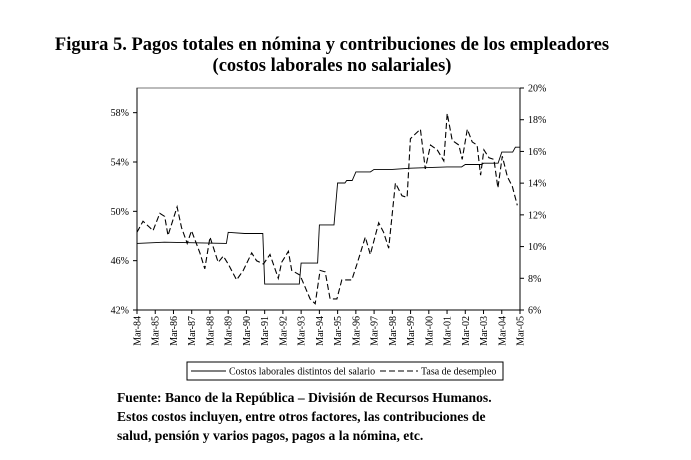 The width and height of the screenshot is (691, 460). What do you see at coordinates (120, 311) in the screenshot?
I see `left-tick-label: 42%` at bounding box center [120, 311].